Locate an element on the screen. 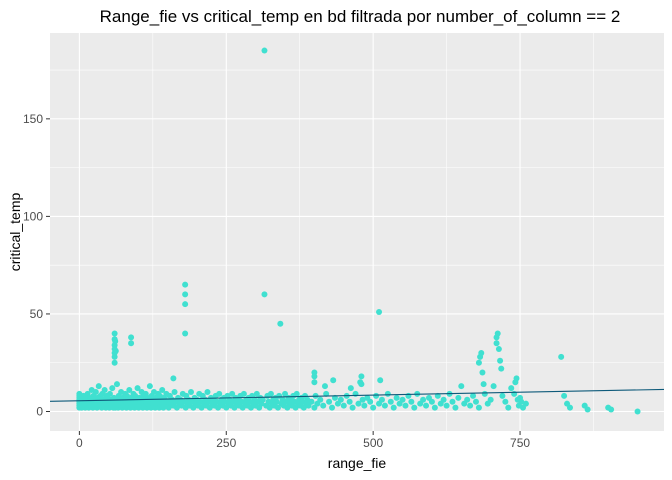 This screenshot has height=480, width=672. y-tick-label: 50 is located at coordinates (37, 314).